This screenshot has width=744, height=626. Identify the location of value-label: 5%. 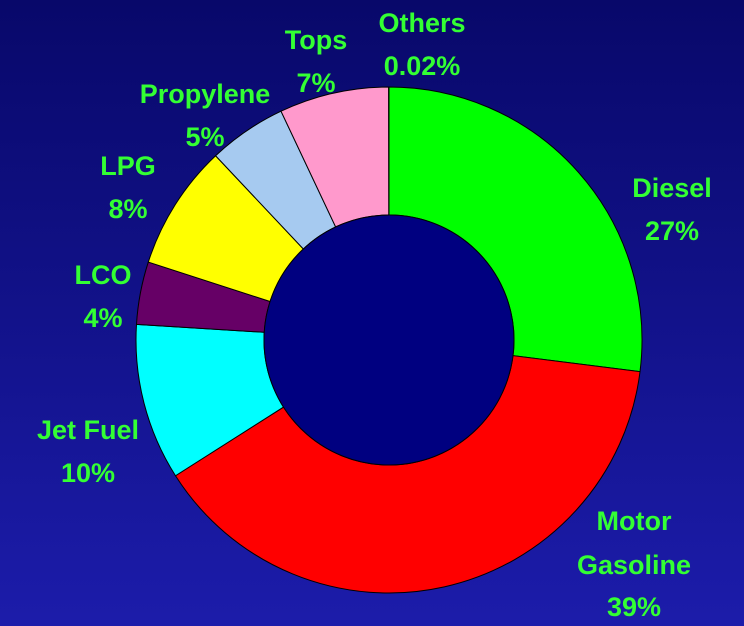
(204, 137).